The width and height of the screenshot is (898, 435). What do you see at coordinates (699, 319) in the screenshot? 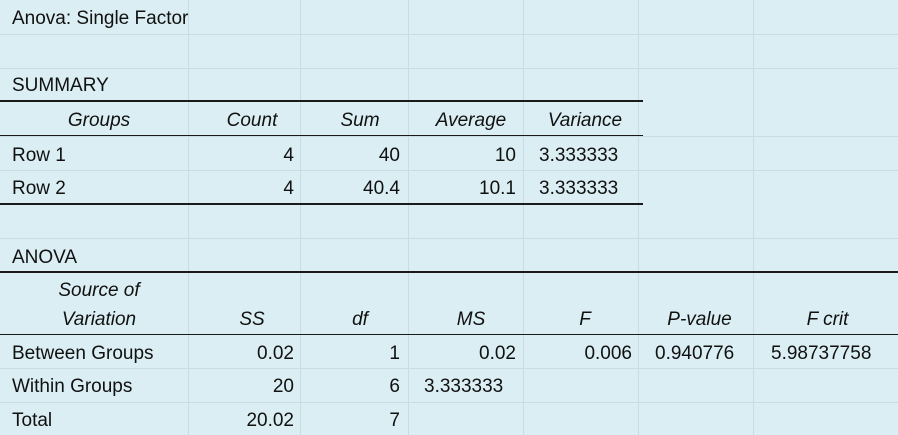
I see `anova-header-p-value: P-value` at bounding box center [699, 319].